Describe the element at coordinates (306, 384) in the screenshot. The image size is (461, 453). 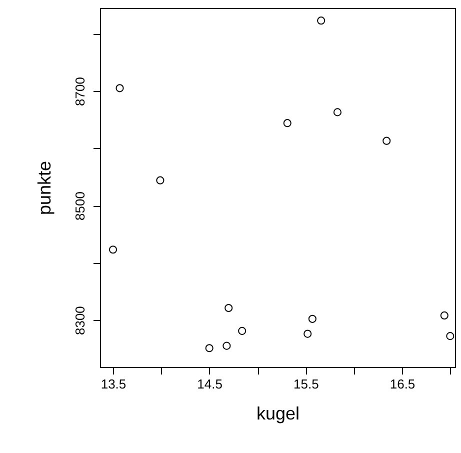
I see `x-tick-label: 15.5` at that location.